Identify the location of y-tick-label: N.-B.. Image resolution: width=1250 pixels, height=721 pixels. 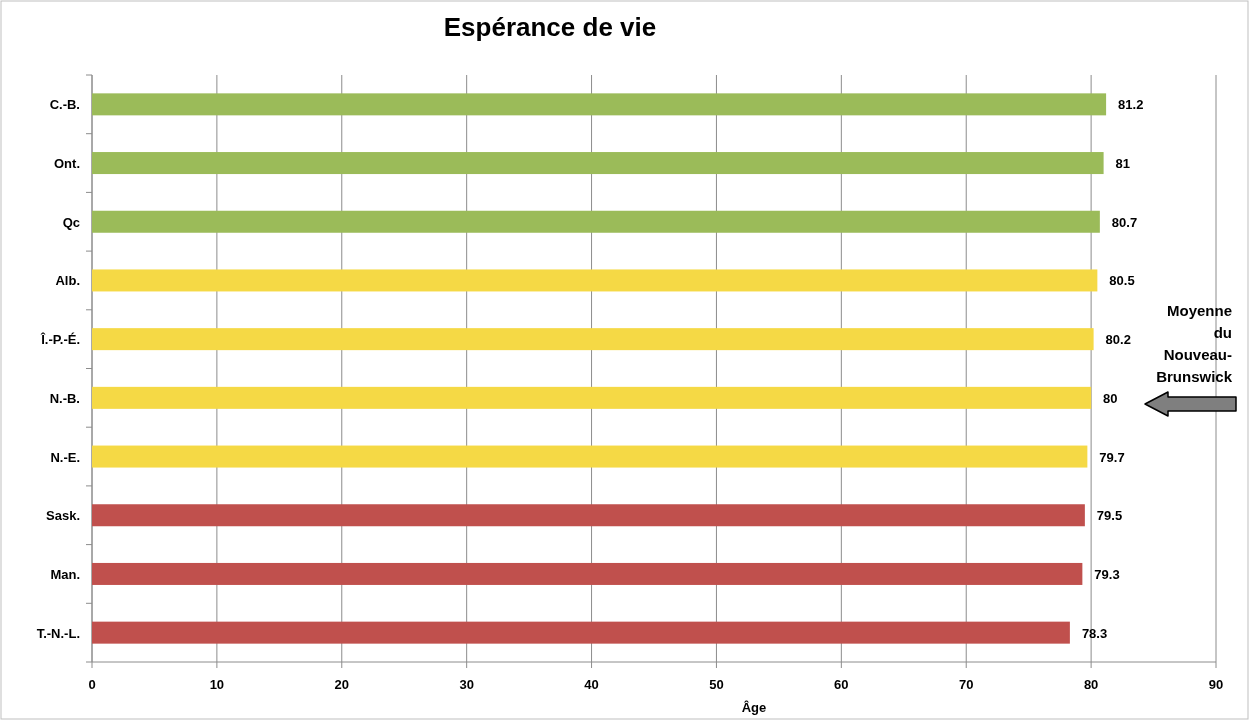
(64, 398).